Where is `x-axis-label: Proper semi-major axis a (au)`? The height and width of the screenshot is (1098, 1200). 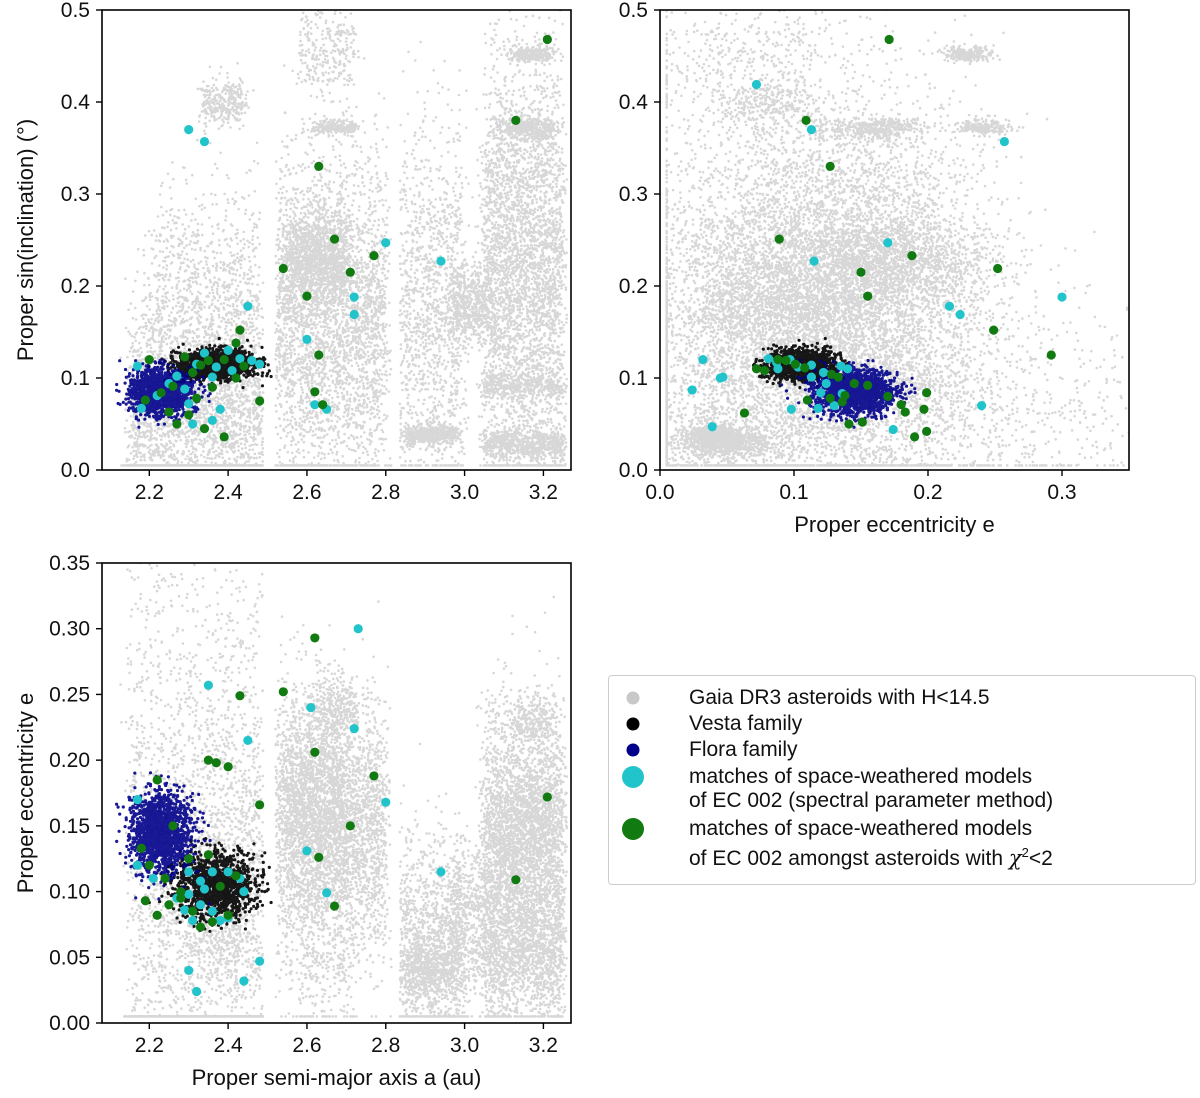
x-axis-label: Proper semi-major axis a (au) is located at coordinates (337, 1077).